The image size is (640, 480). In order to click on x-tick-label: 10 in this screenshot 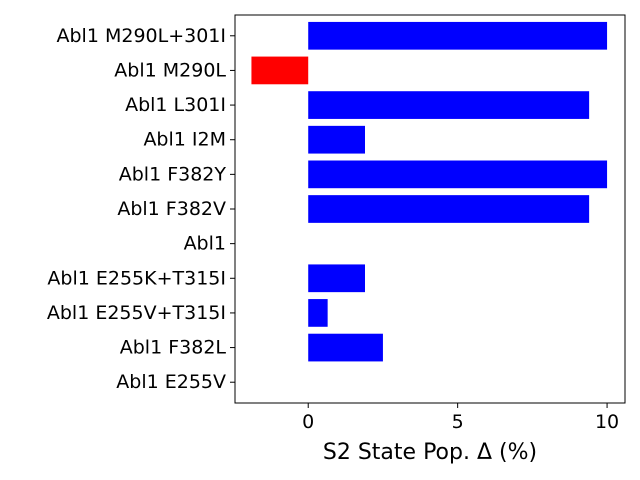, I will do `click(607, 422)`.